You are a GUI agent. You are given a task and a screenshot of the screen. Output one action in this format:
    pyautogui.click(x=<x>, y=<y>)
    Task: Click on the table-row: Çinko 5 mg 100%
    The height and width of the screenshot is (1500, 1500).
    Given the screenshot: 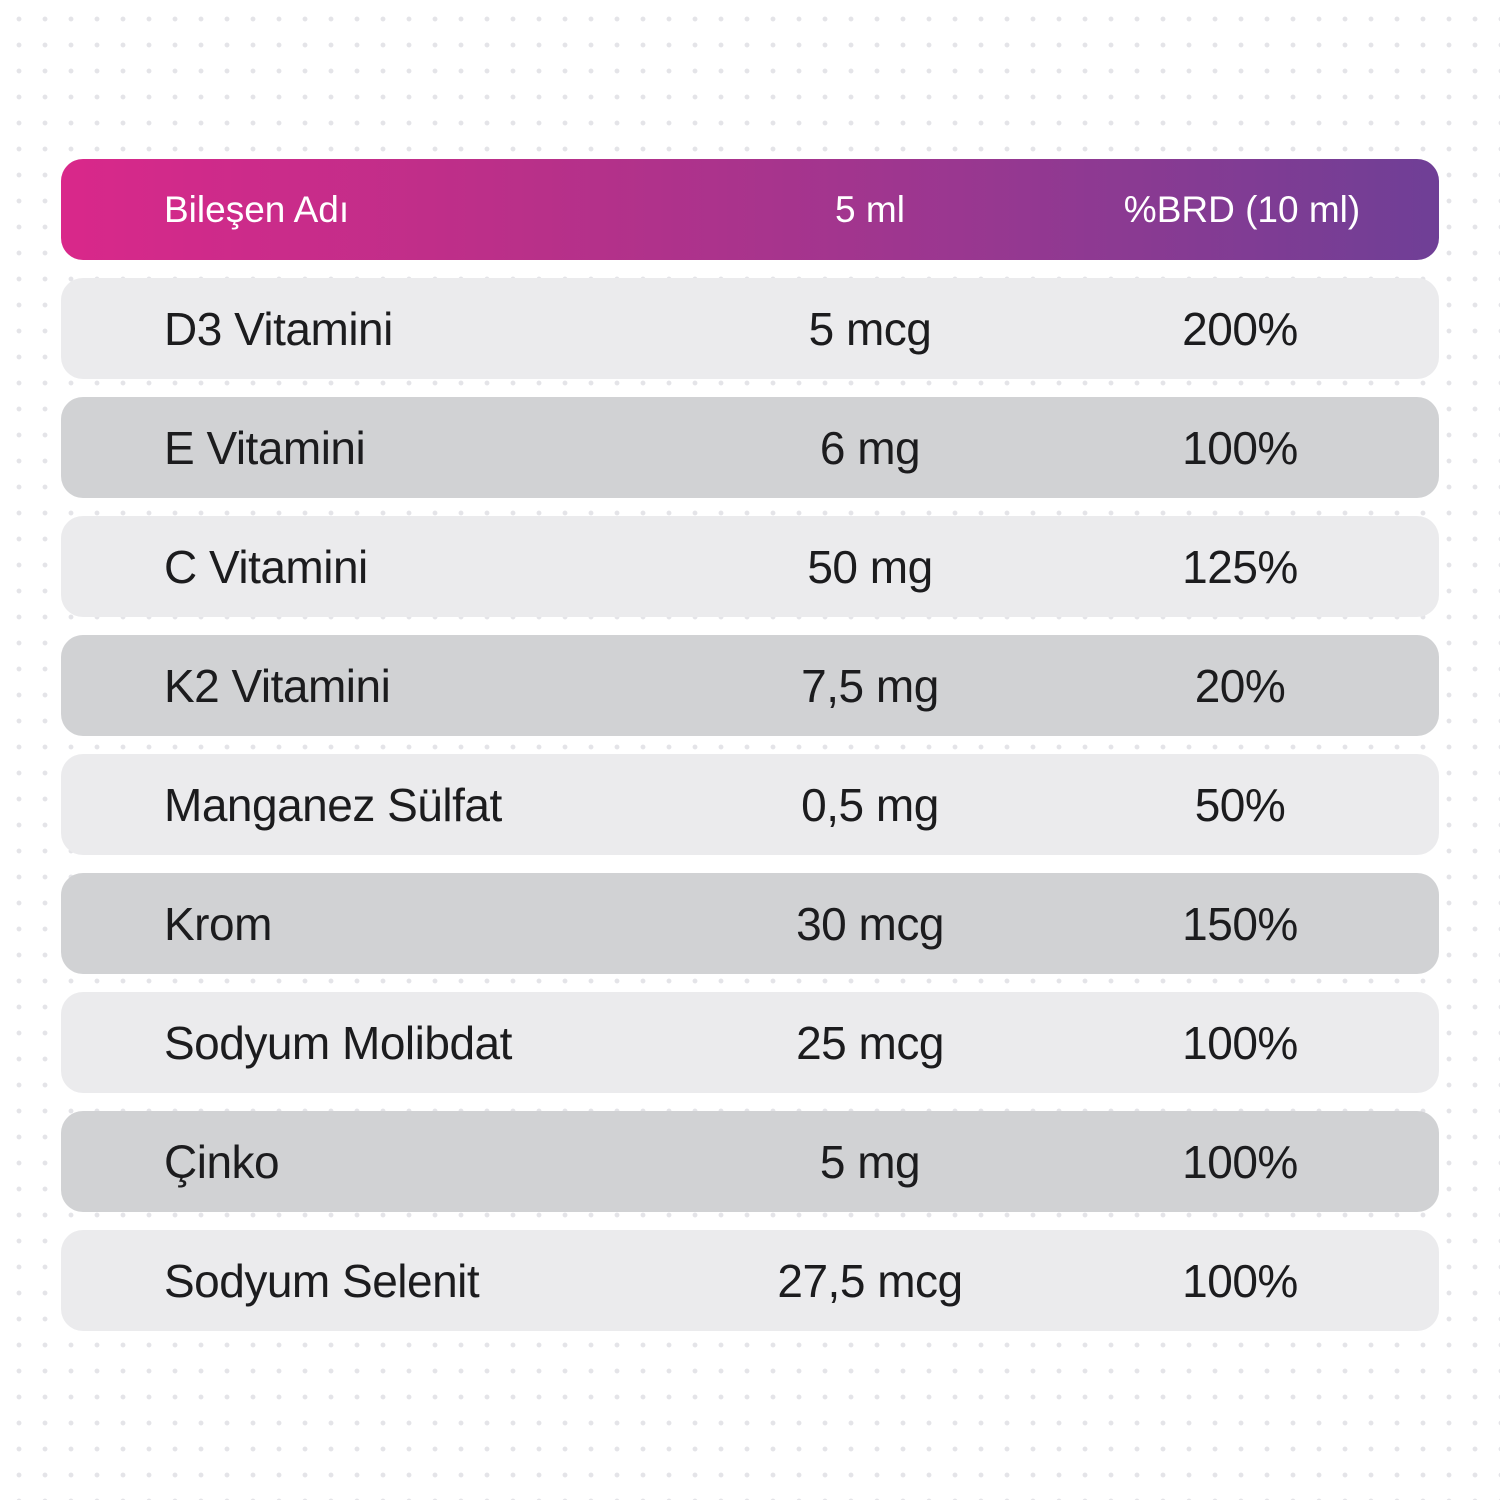 What is the action you would take?
    pyautogui.click(x=750, y=1161)
    